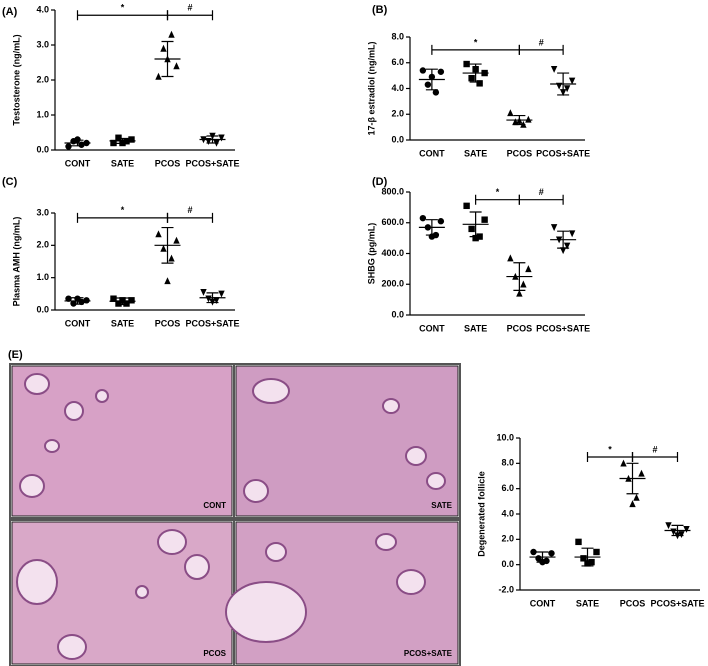 This screenshot has height=666, width=708. I want to click on y-tick-label: 400.0, so click(392, 253).